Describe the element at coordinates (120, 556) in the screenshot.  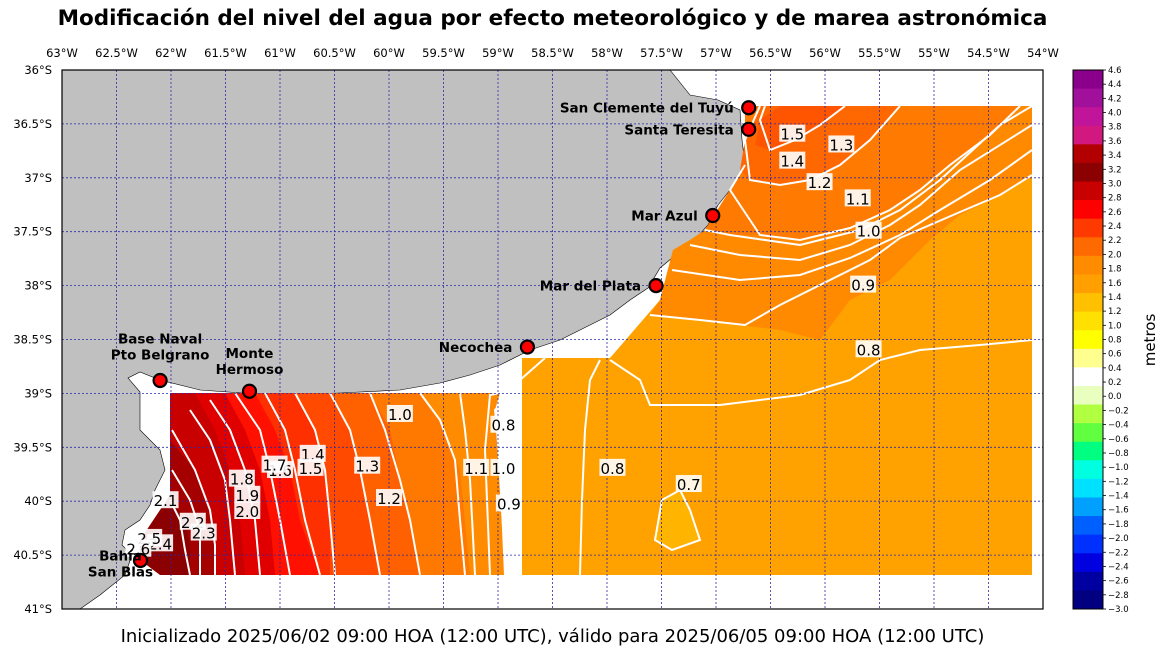
I see `city-label: Bahía` at that location.